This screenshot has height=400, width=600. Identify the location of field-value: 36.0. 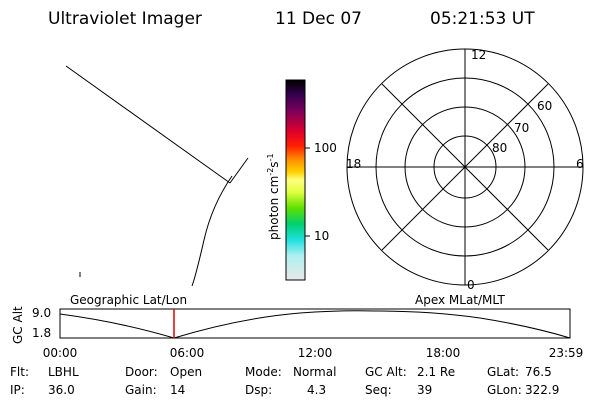
(61, 390).